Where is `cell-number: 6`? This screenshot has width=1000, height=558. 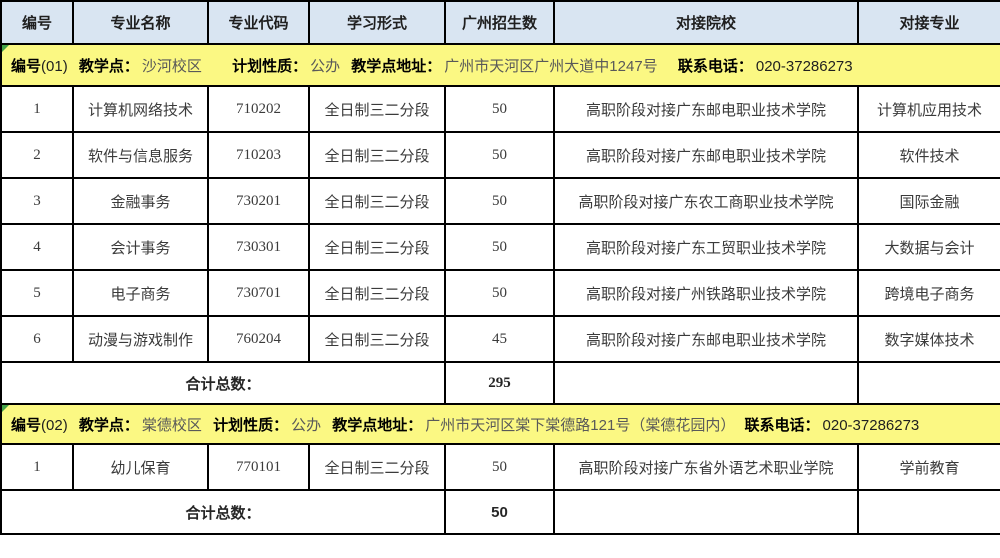 cell-number: 6 is located at coordinates (37, 339).